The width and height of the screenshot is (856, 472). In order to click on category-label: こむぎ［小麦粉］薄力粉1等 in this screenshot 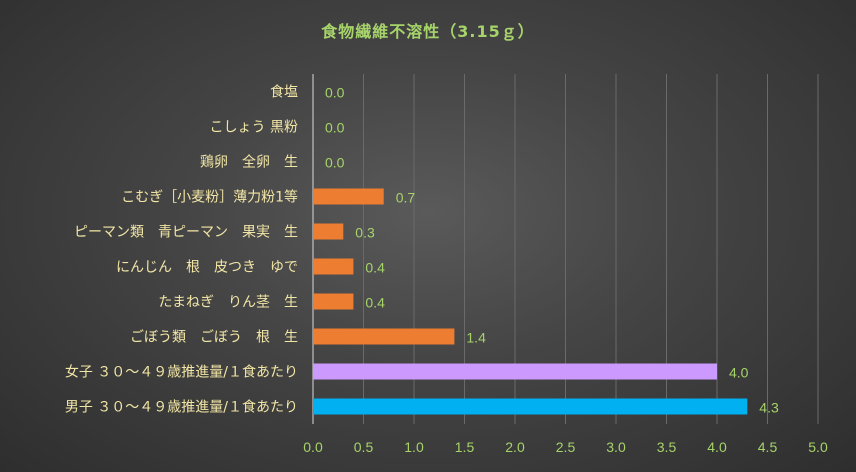, I will do `click(209, 197)`.